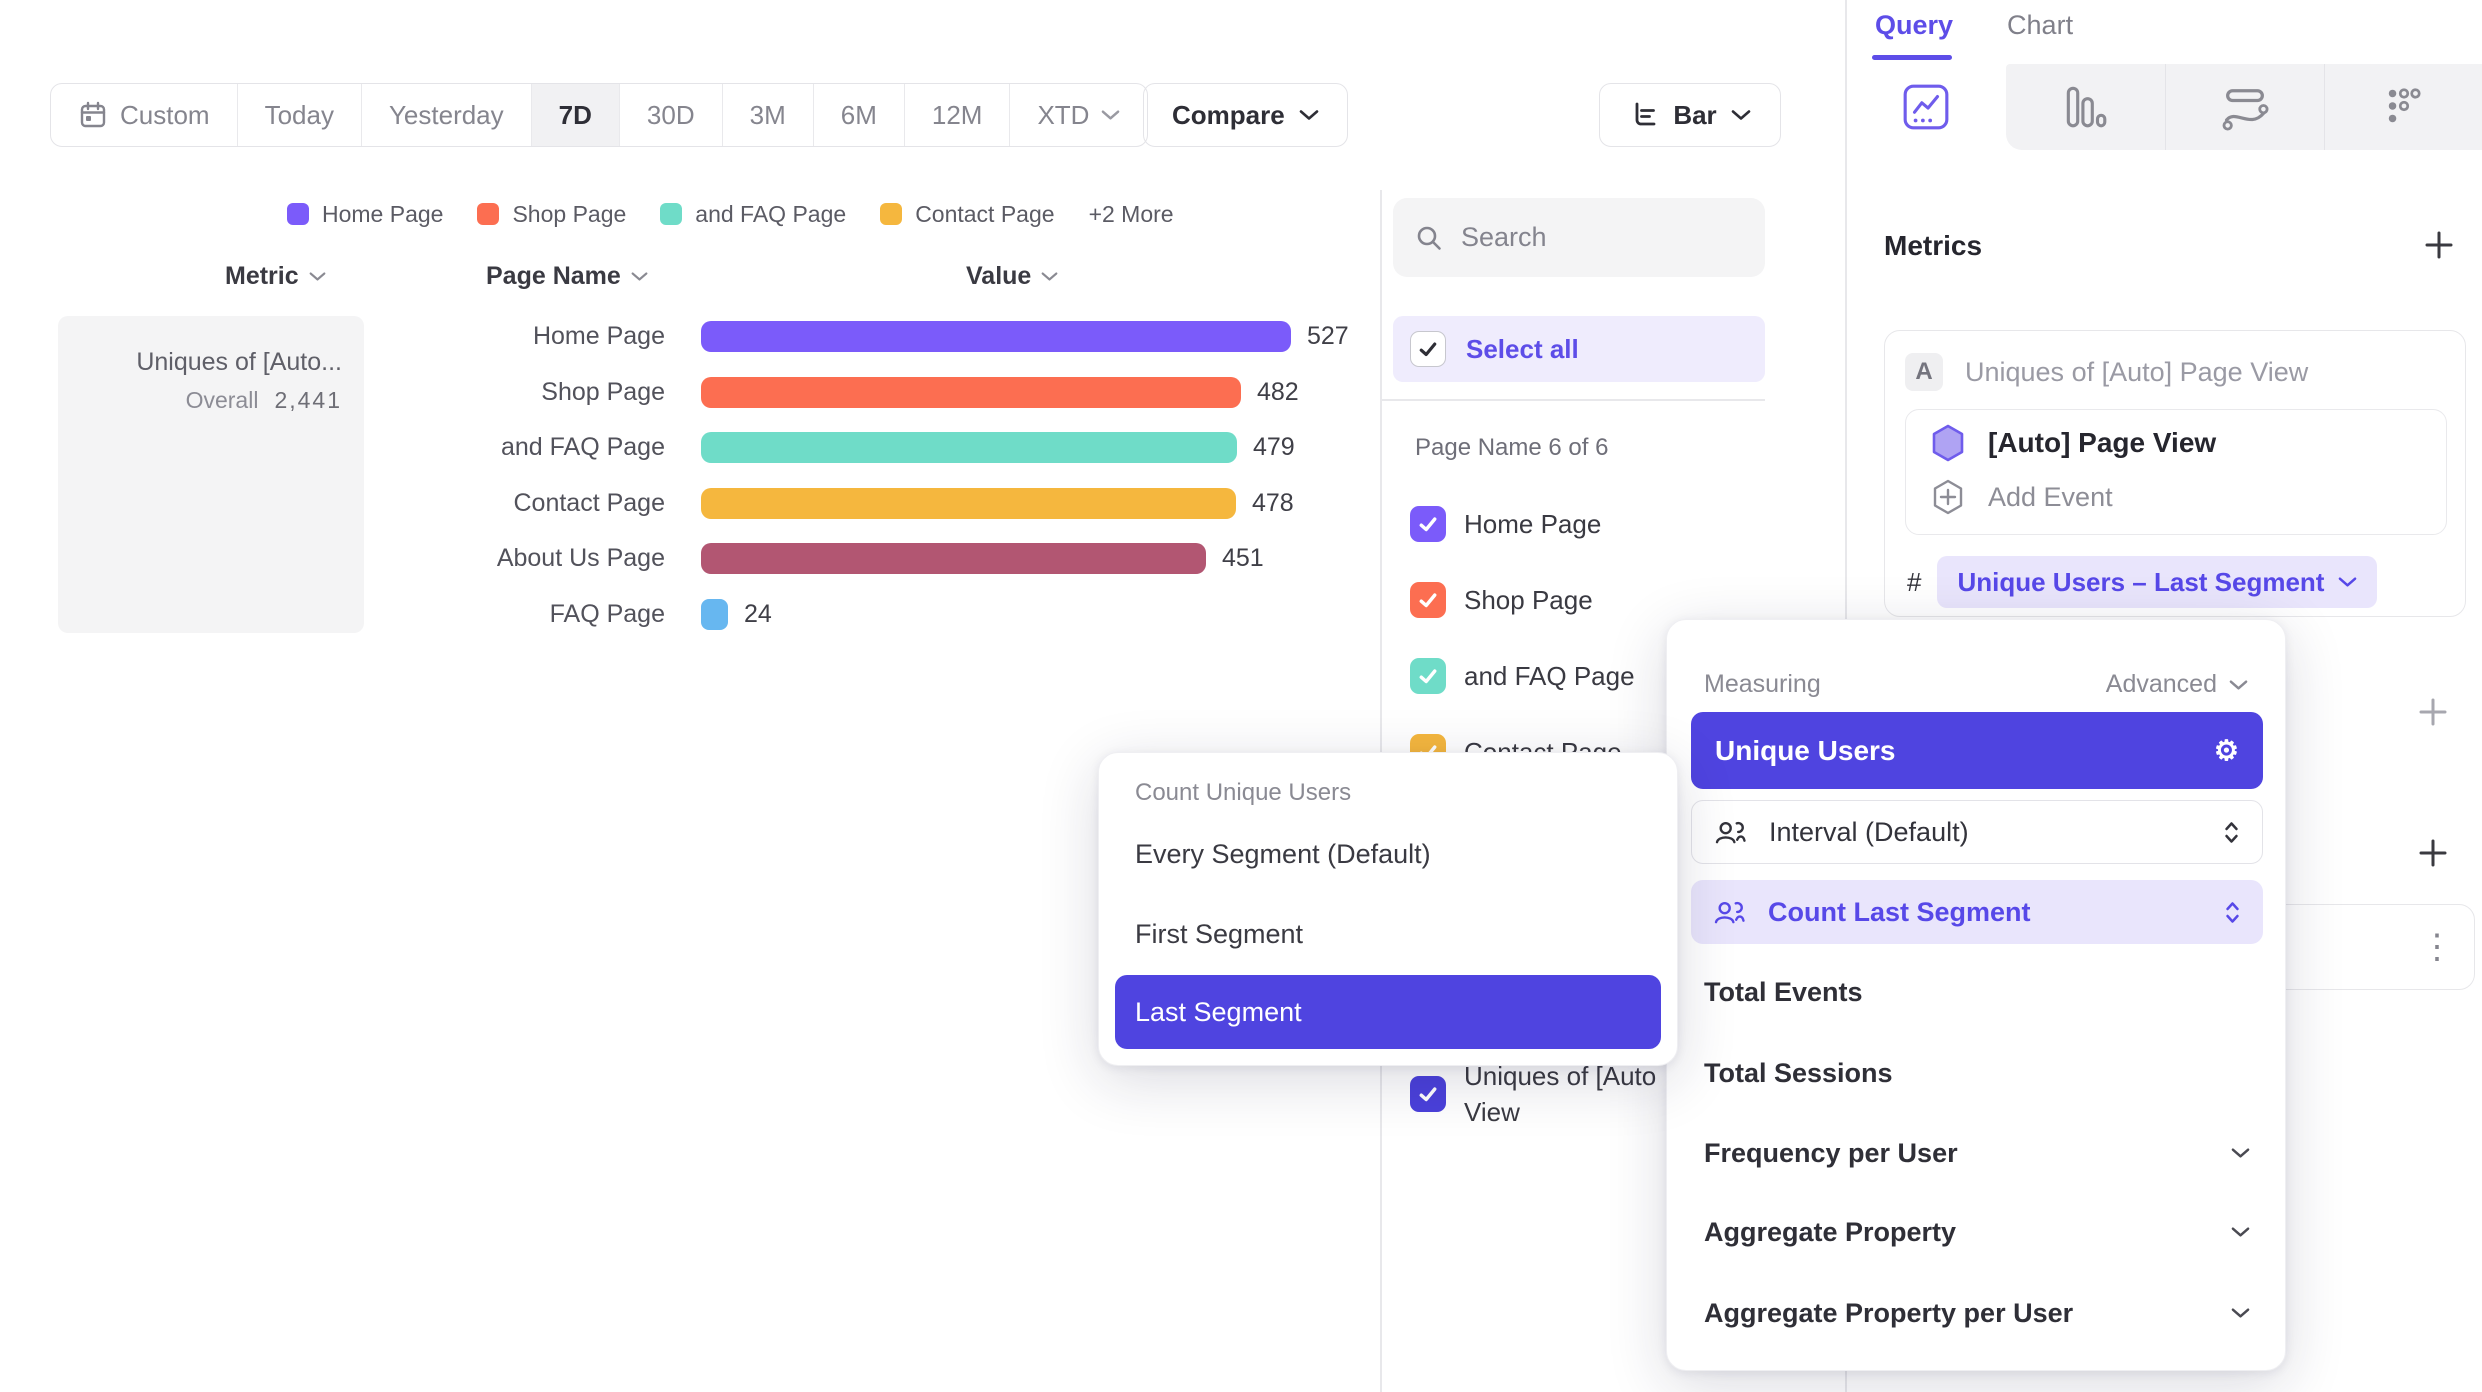  I want to click on report-type-strip, so click(2164, 107).